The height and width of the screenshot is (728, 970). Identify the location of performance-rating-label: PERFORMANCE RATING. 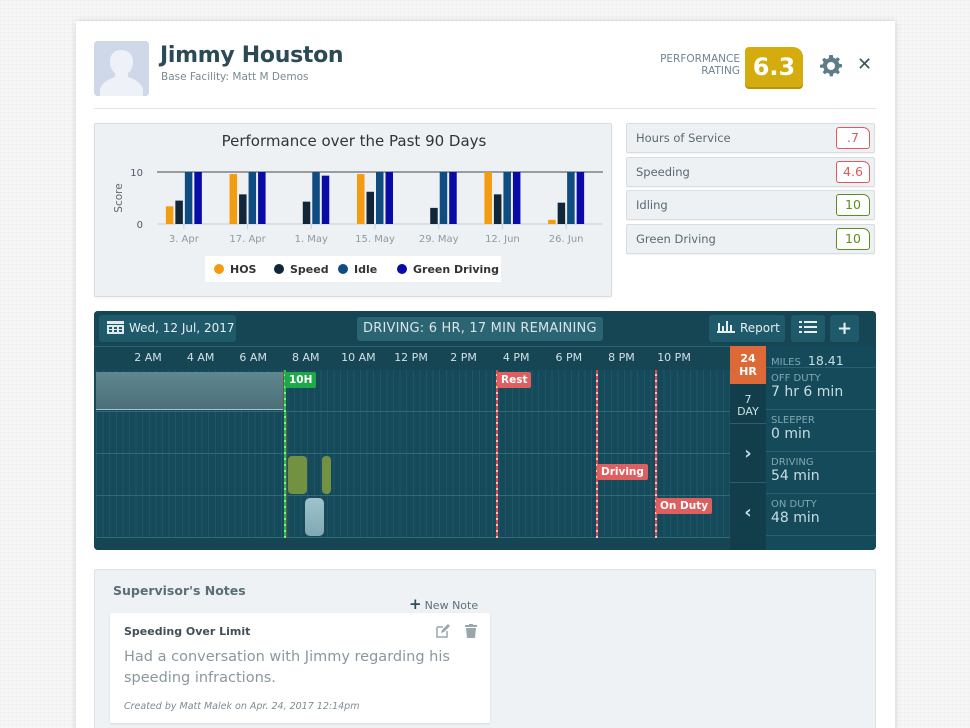
(693, 65).